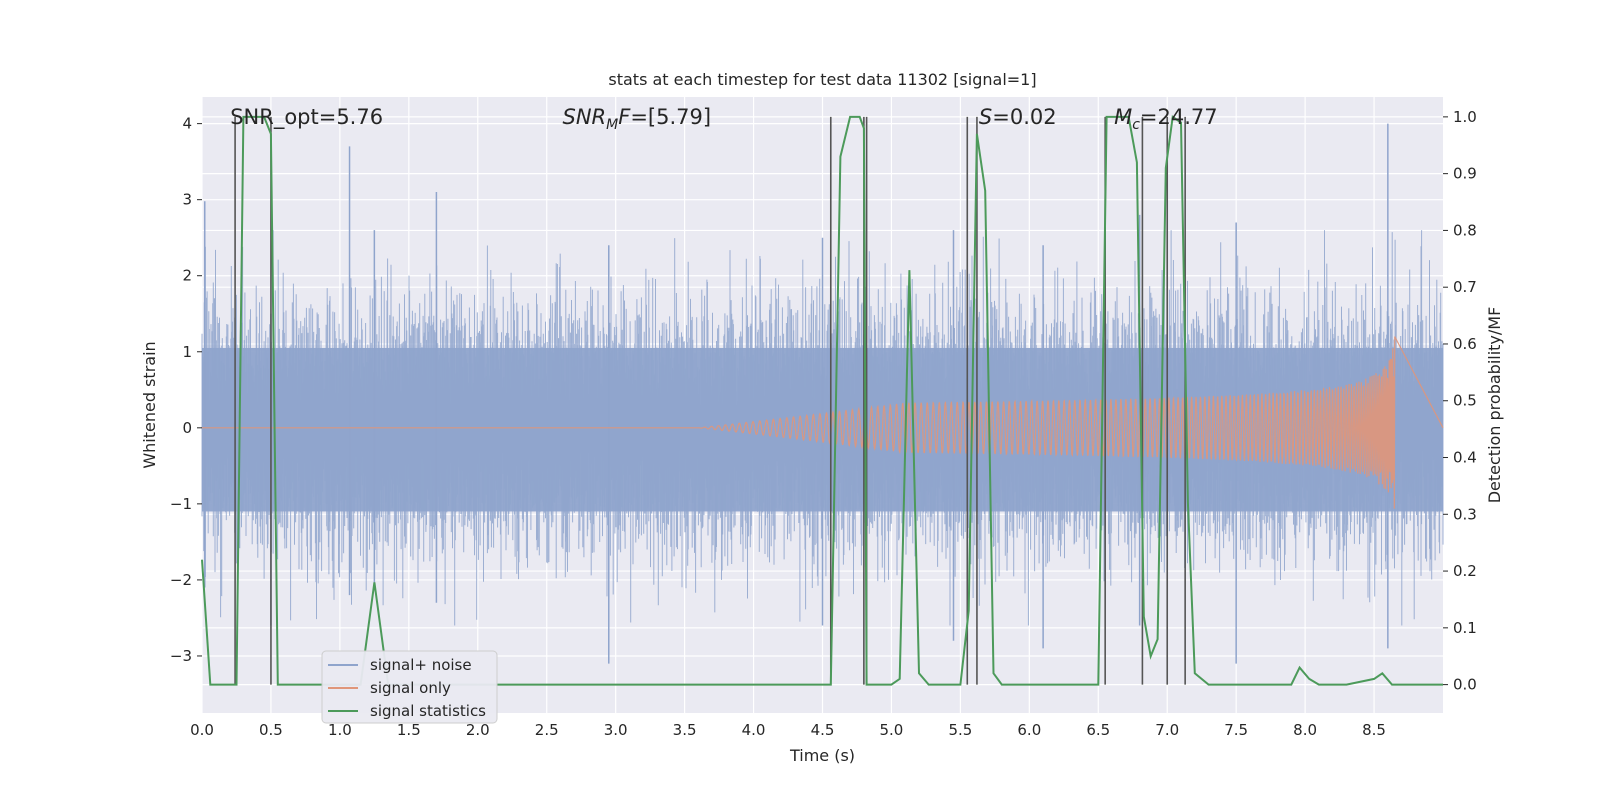 The width and height of the screenshot is (1600, 800). What do you see at coordinates (202, 730) in the screenshot?
I see `x-tick-label: 0.0` at bounding box center [202, 730].